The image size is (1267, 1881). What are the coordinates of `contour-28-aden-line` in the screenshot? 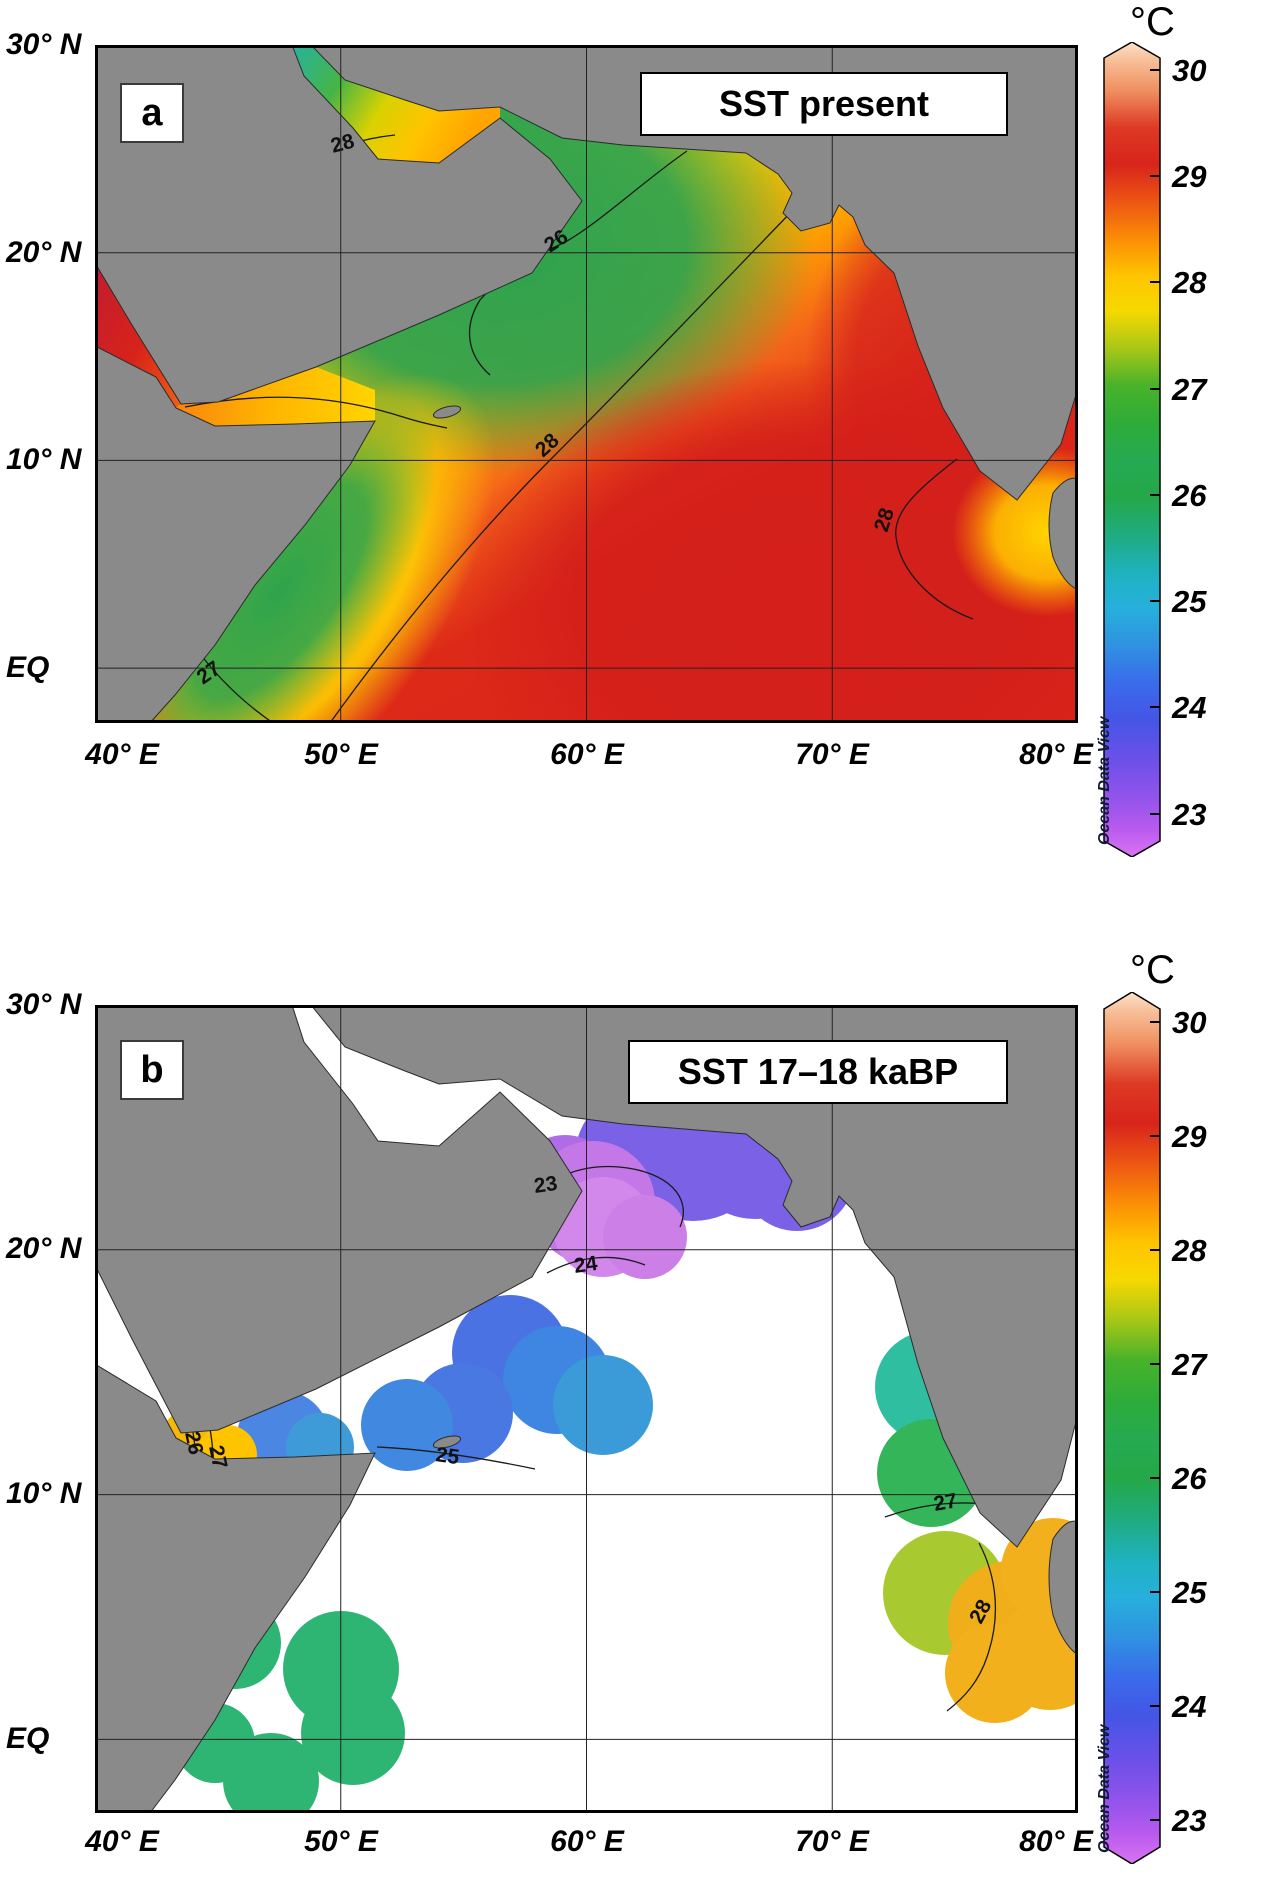 It's located at (316, 412).